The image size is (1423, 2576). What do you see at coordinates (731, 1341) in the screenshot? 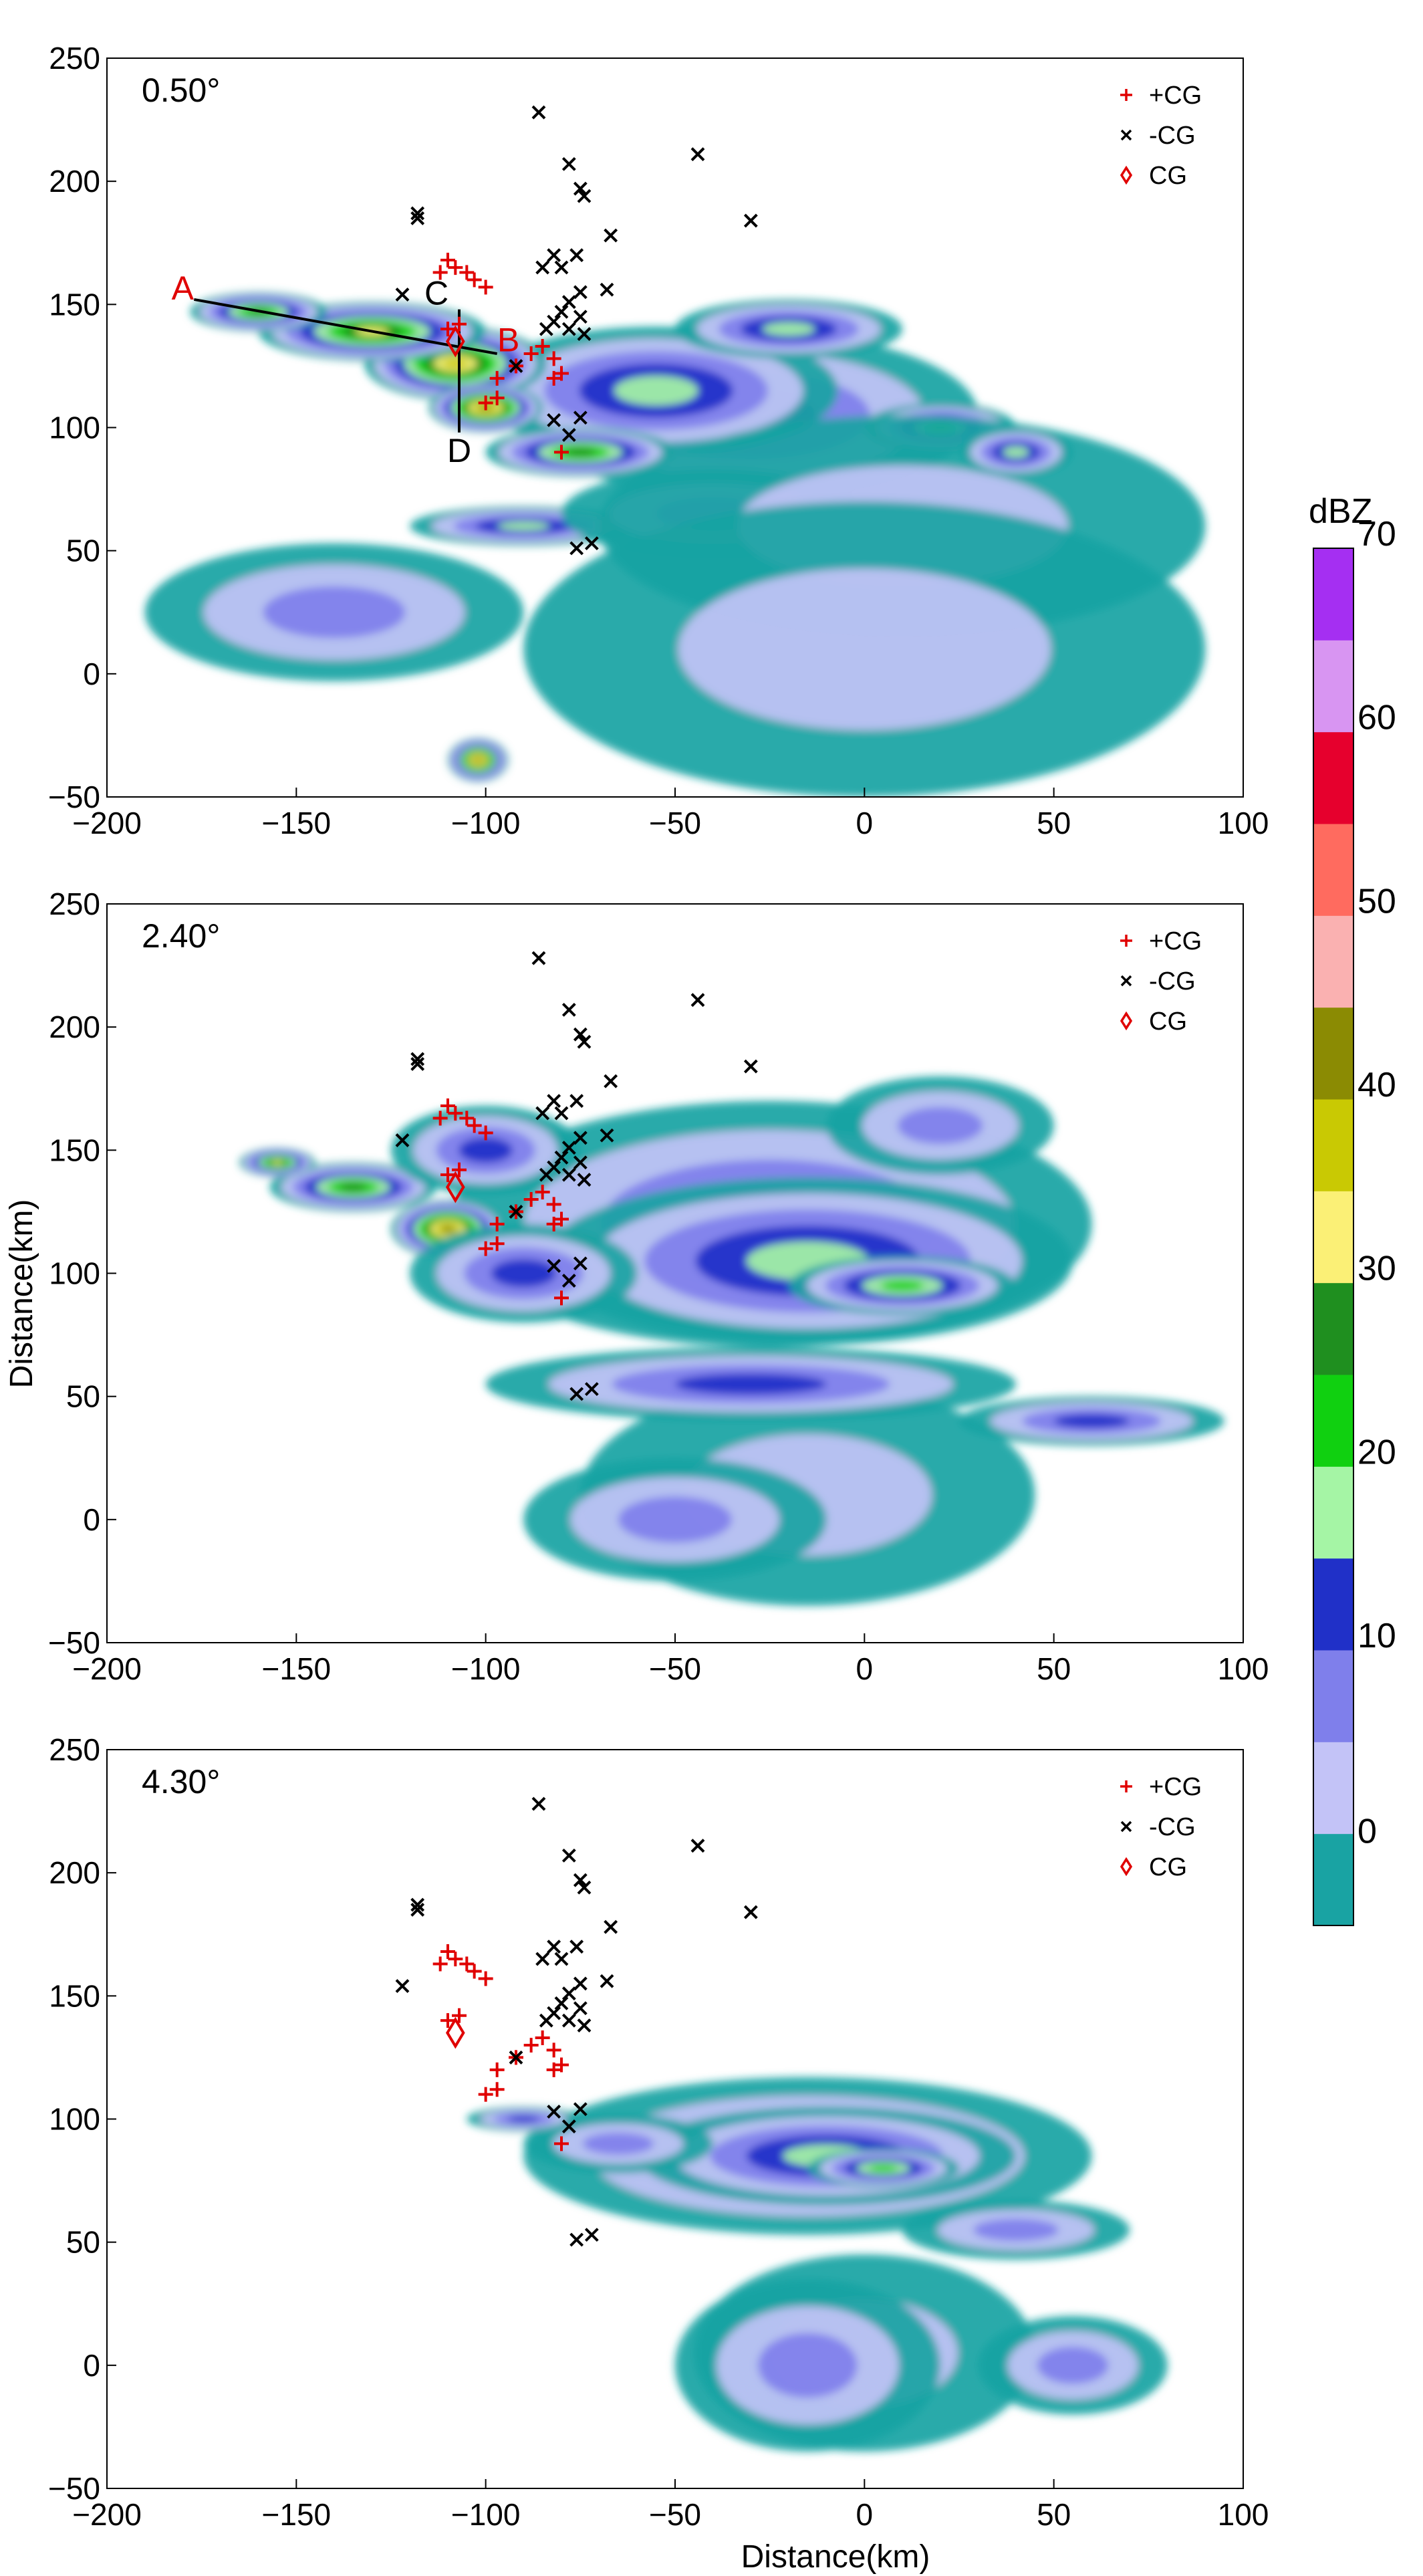
I see `reflectivity-echoes` at bounding box center [731, 1341].